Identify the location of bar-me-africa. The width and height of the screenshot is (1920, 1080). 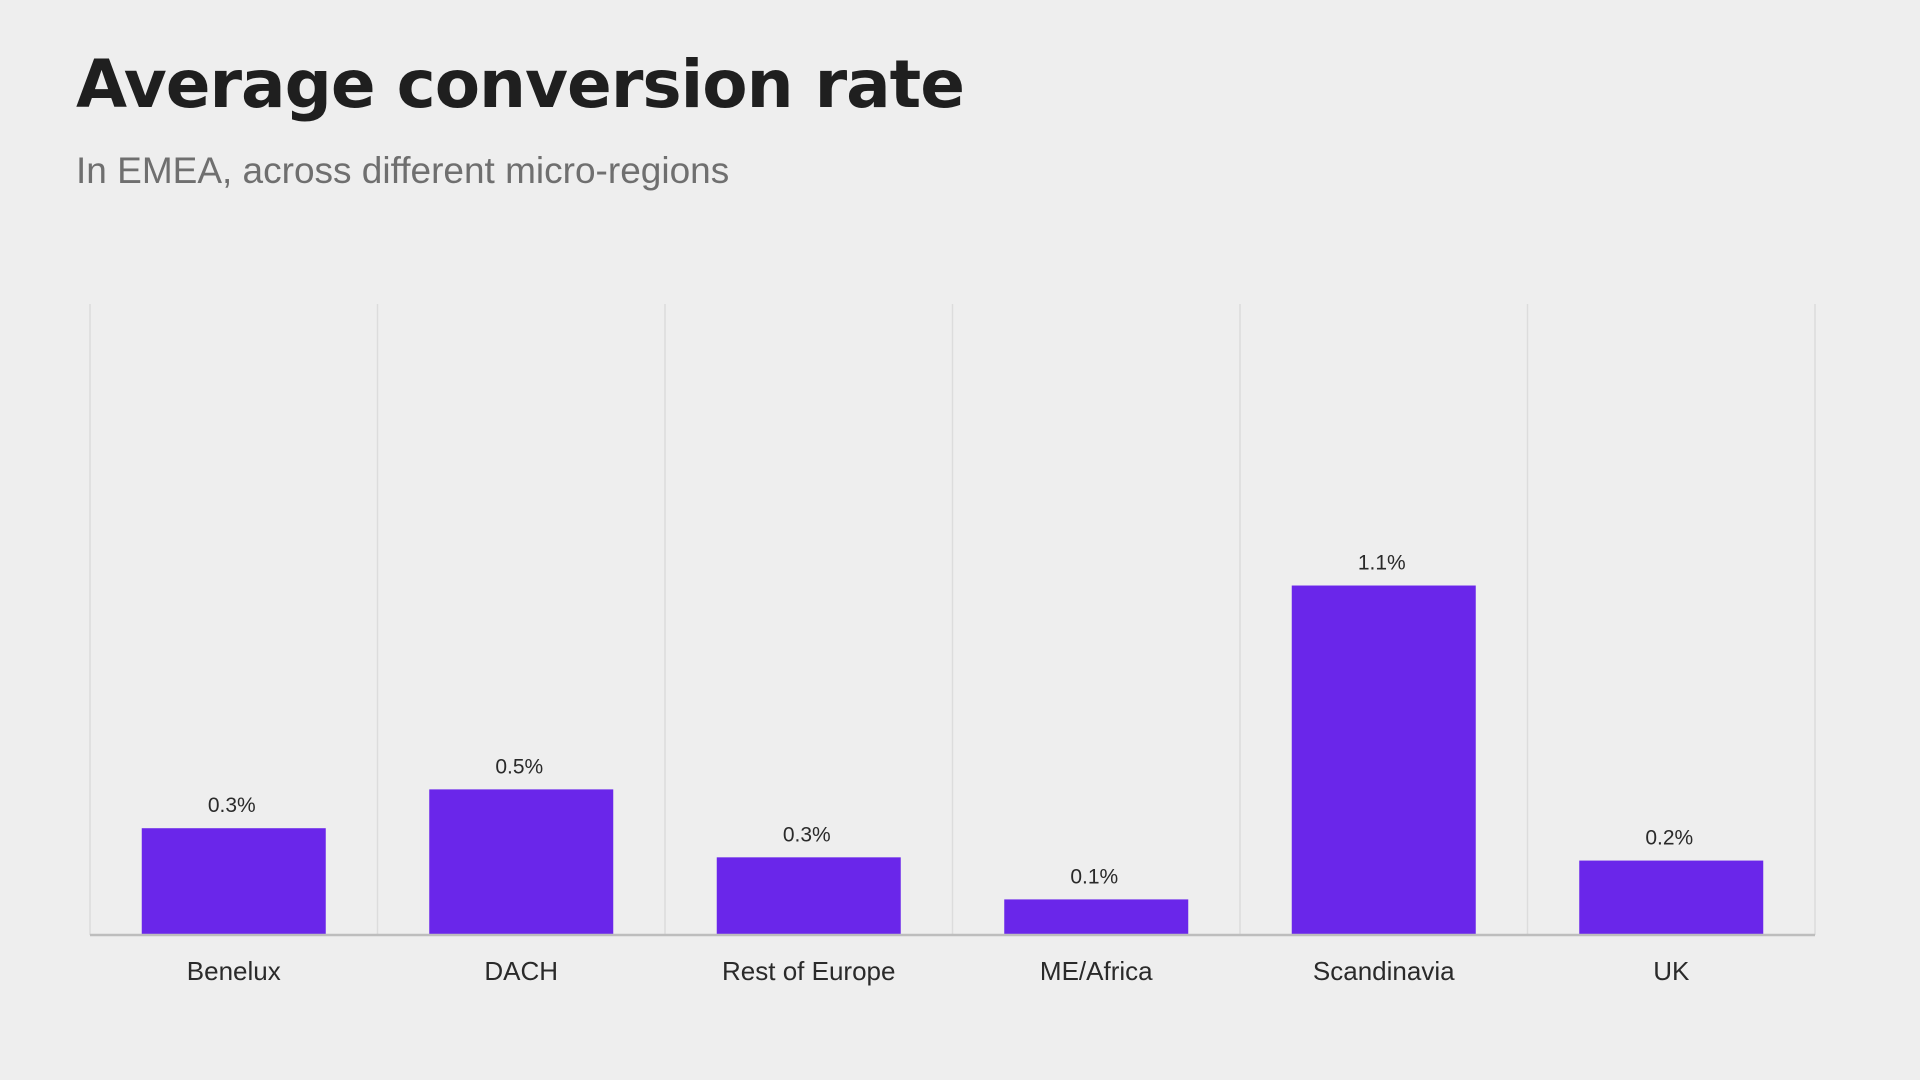
(1096, 917).